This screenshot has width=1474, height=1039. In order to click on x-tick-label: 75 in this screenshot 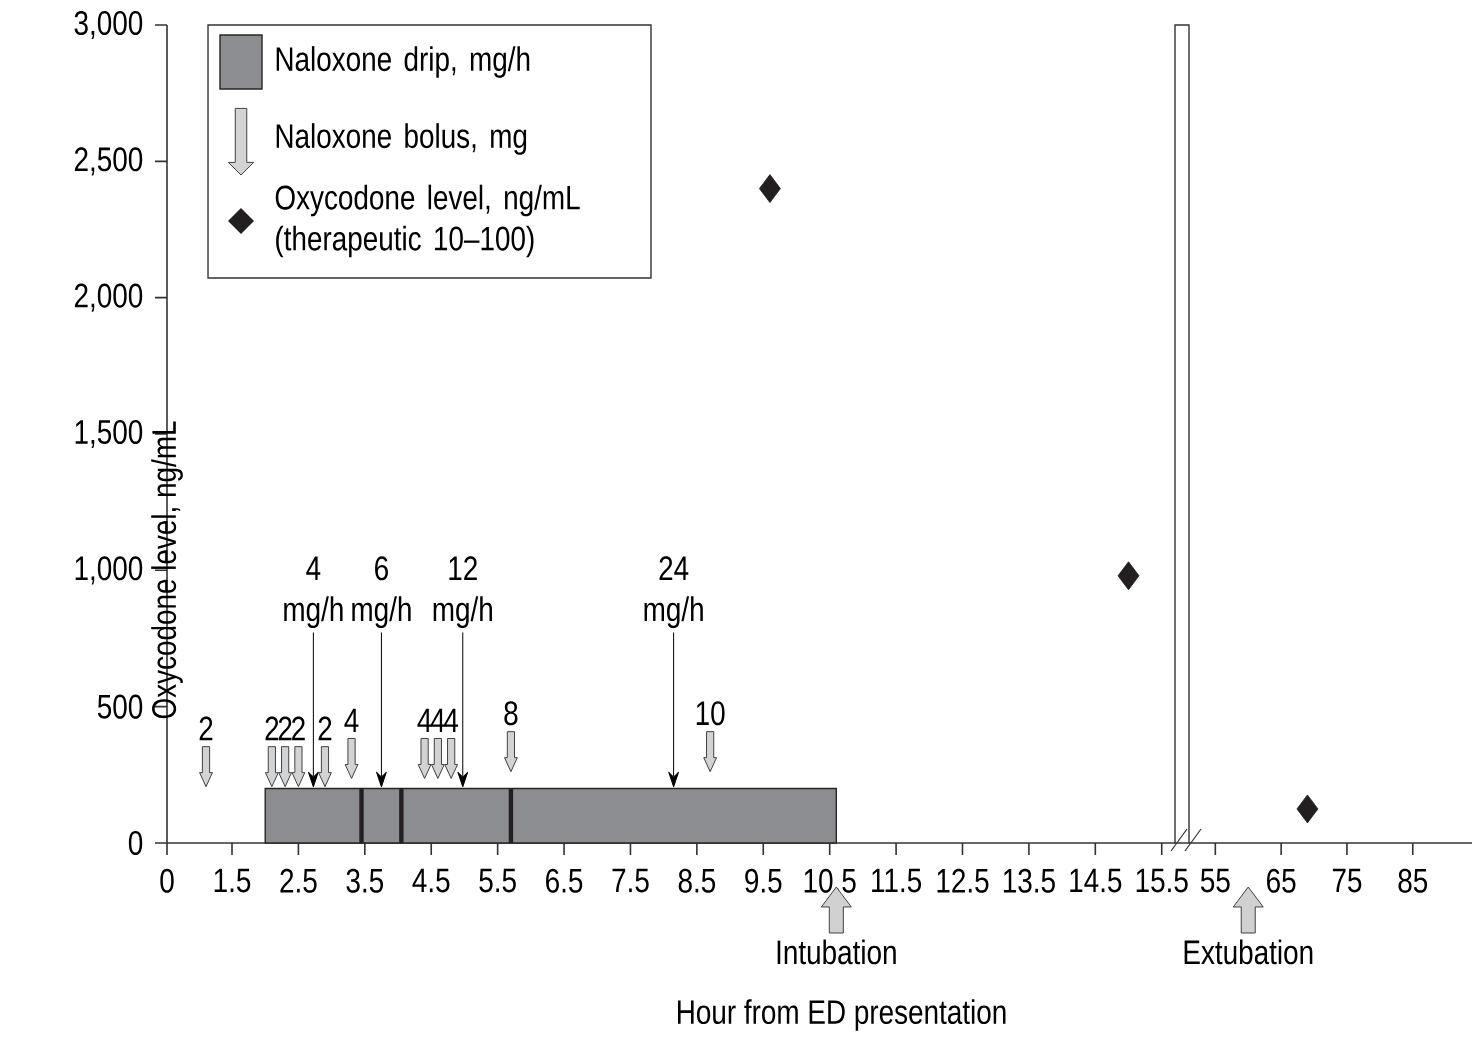, I will do `click(1347, 880)`.